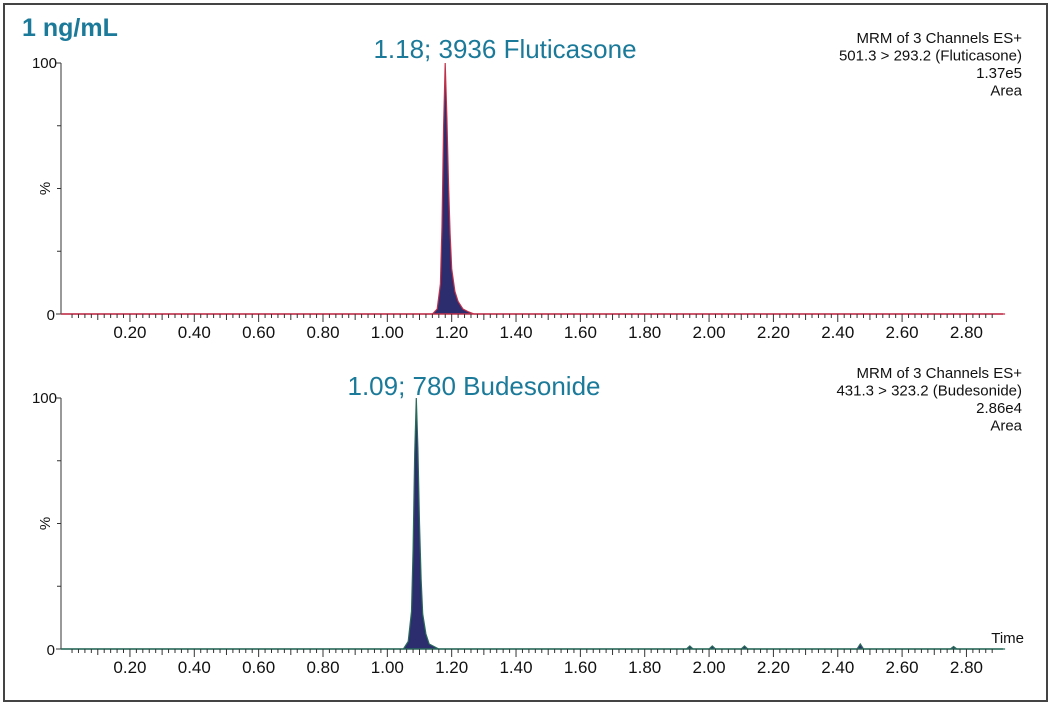 The image size is (1053, 707). What do you see at coordinates (504, 49) in the screenshot?
I see `peak-label: 1.18; 3936 Fluticasone` at bounding box center [504, 49].